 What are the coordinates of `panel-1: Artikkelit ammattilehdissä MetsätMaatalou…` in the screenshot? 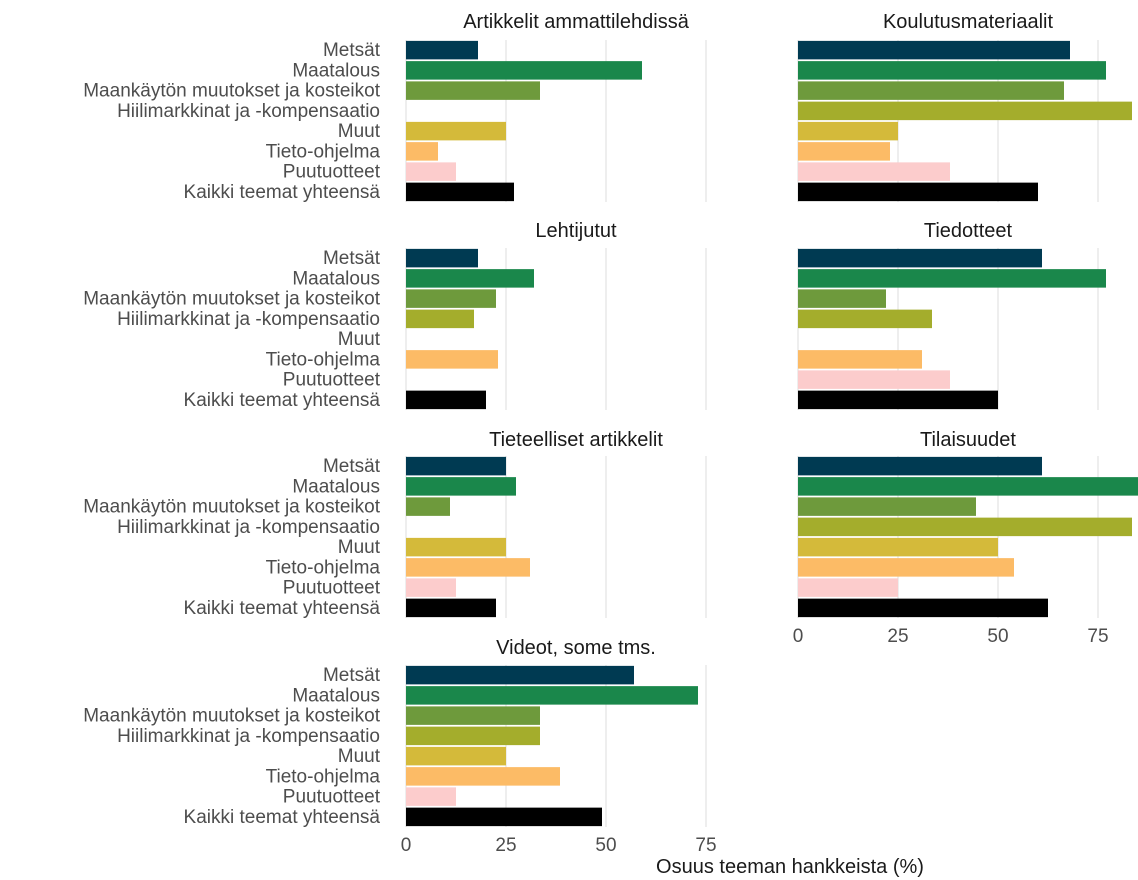 It's located at (395, 107).